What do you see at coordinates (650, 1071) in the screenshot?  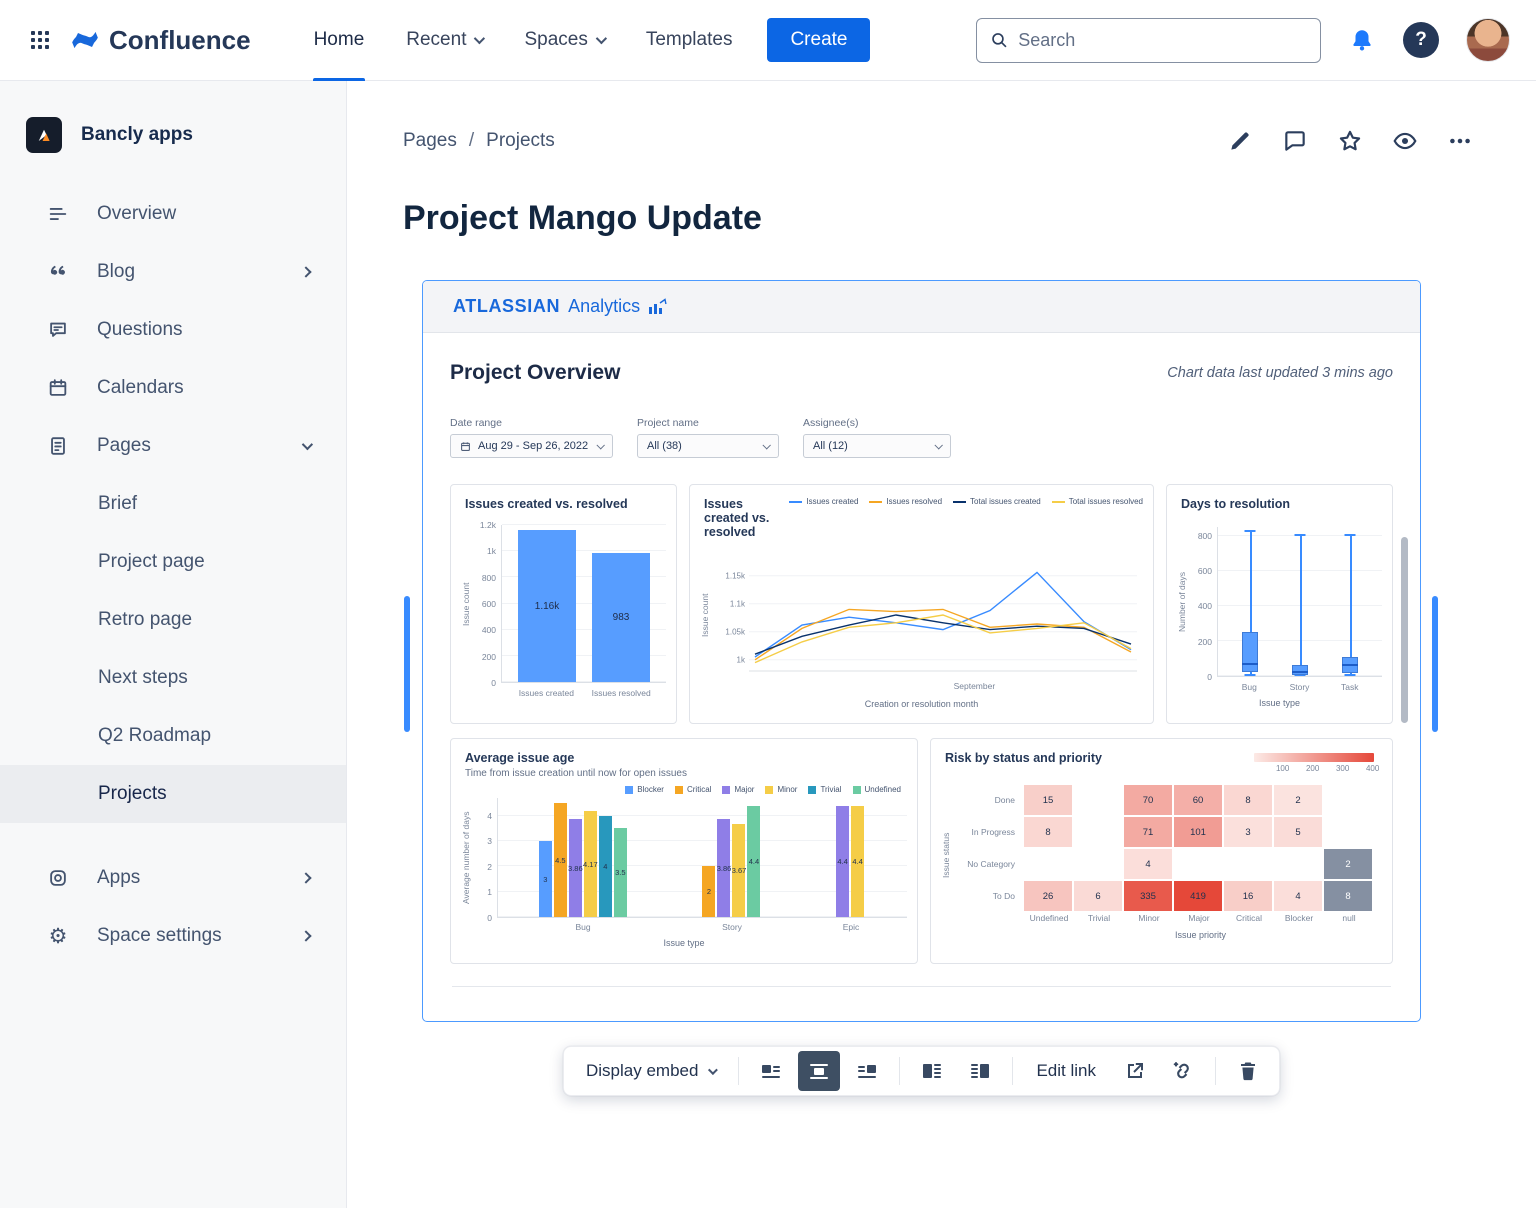 I see `display-embed-dropdown: Display embed` at bounding box center [650, 1071].